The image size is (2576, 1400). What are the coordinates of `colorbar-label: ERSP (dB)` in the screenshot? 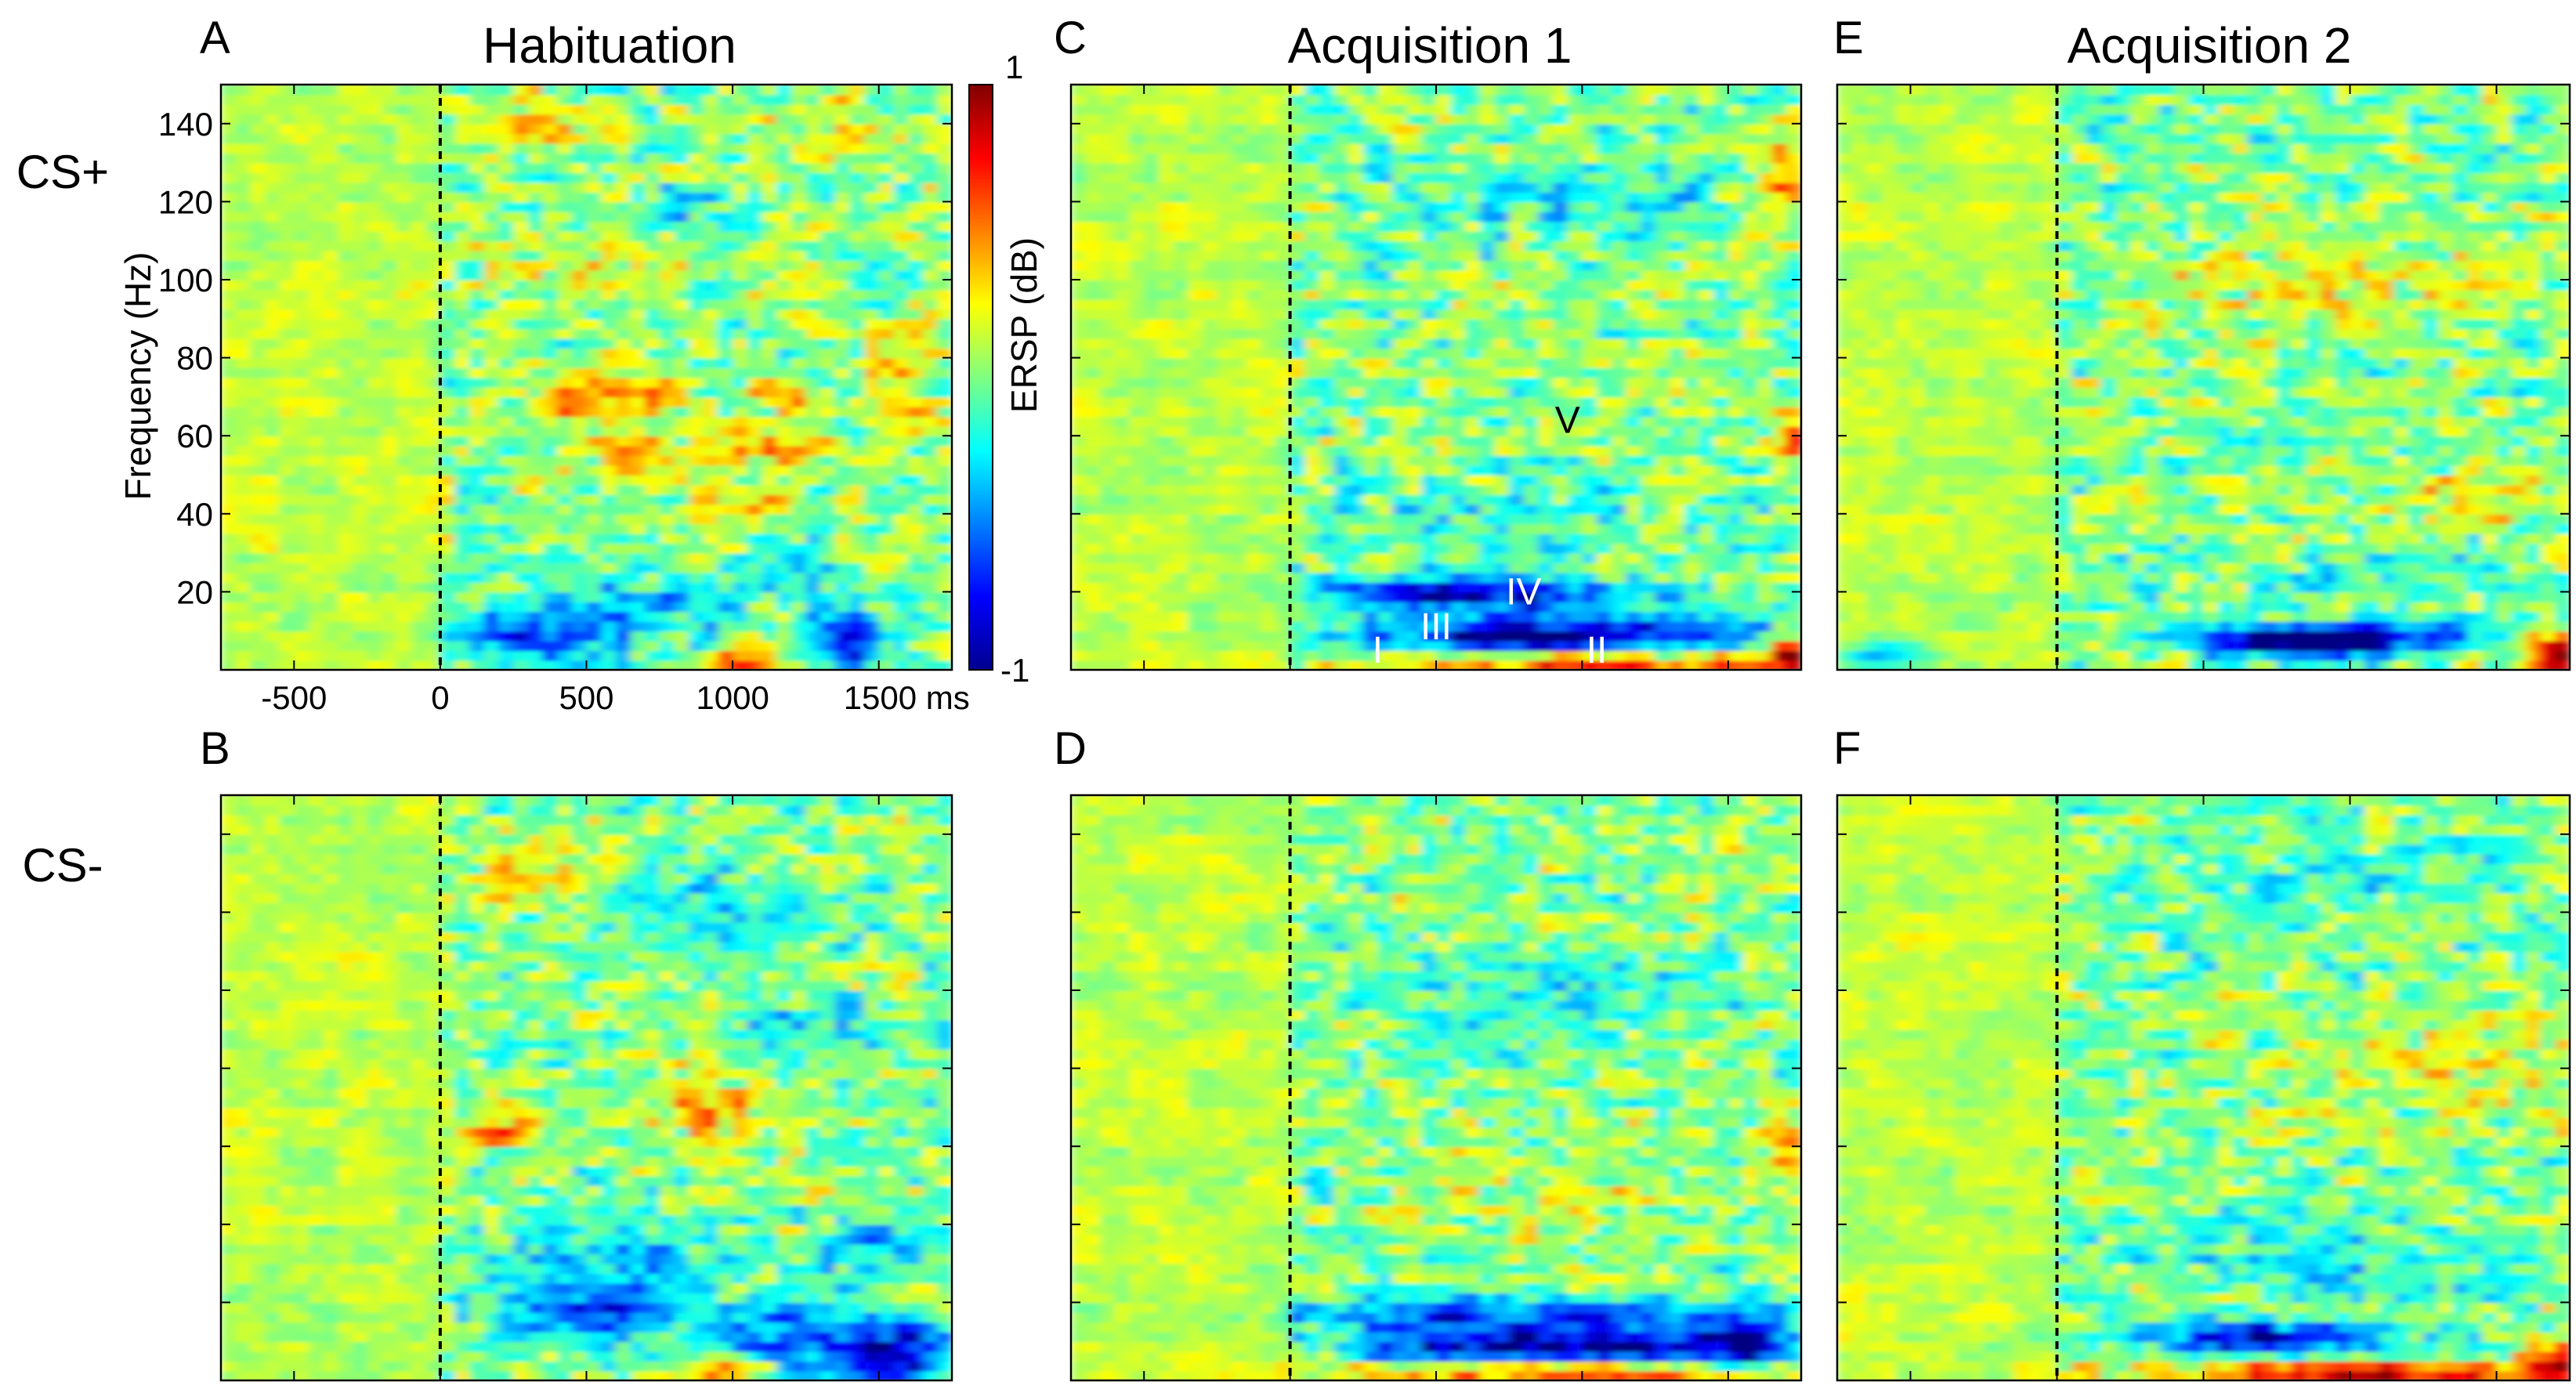 It's located at (1024, 325).